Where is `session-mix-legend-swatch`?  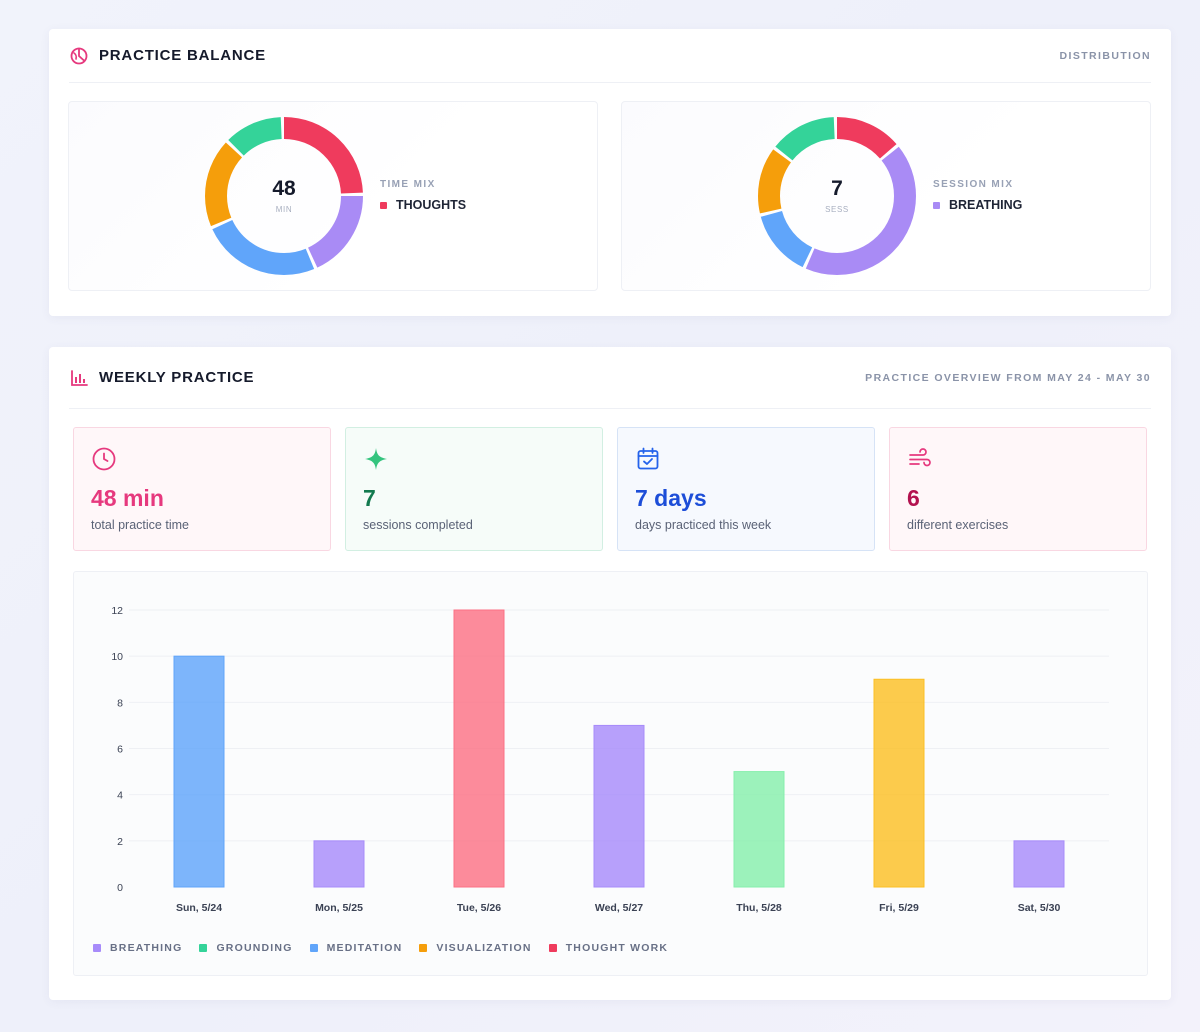
session-mix-legend-swatch is located at coordinates (936, 205).